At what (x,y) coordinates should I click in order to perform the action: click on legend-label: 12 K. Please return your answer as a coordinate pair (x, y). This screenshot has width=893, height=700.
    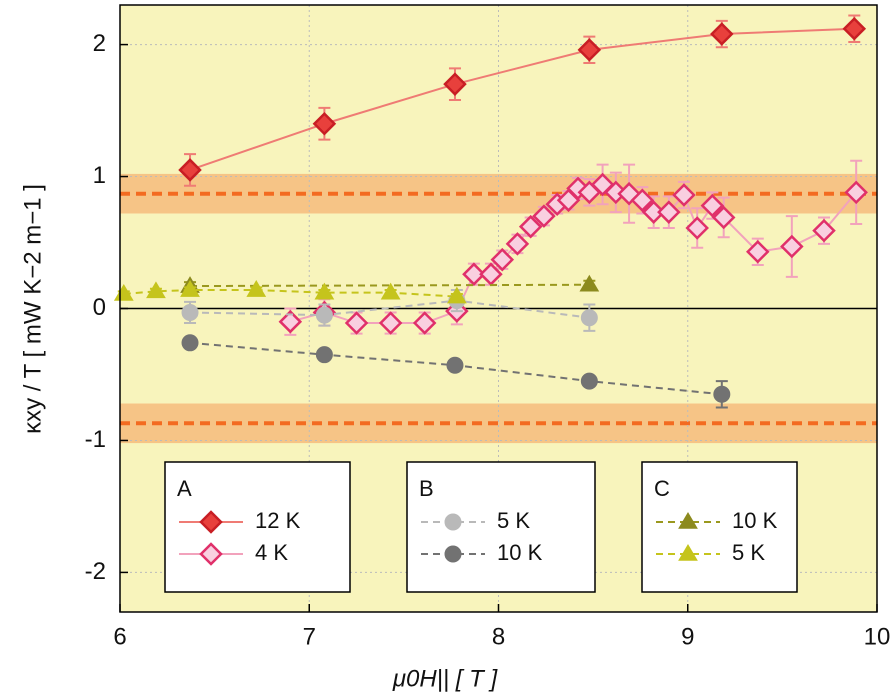
    Looking at the image, I should click on (278, 520).